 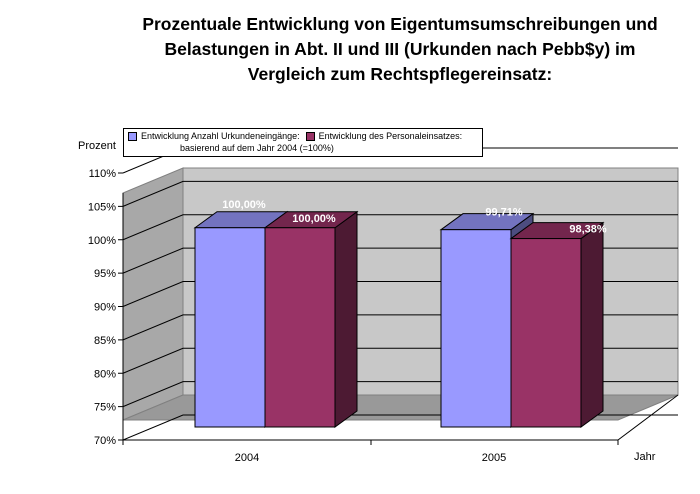 What do you see at coordinates (257, 148) in the screenshot?
I see `legend-note: basierend auf dem Jahr 2004 (=100%)` at bounding box center [257, 148].